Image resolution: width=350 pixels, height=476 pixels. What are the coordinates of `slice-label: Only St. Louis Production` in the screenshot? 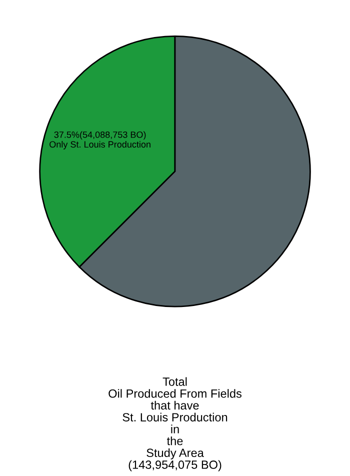 It's located at (100, 145).